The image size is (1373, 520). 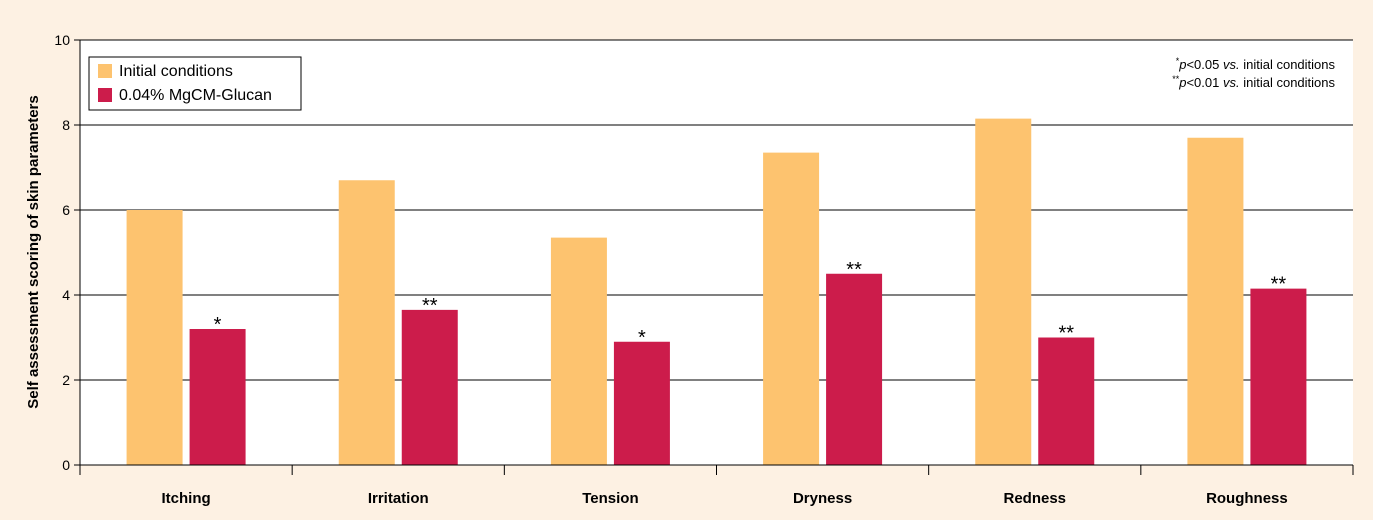 What do you see at coordinates (67, 252) in the screenshot?
I see `y-axis: 0 2 4 6 8 10` at bounding box center [67, 252].